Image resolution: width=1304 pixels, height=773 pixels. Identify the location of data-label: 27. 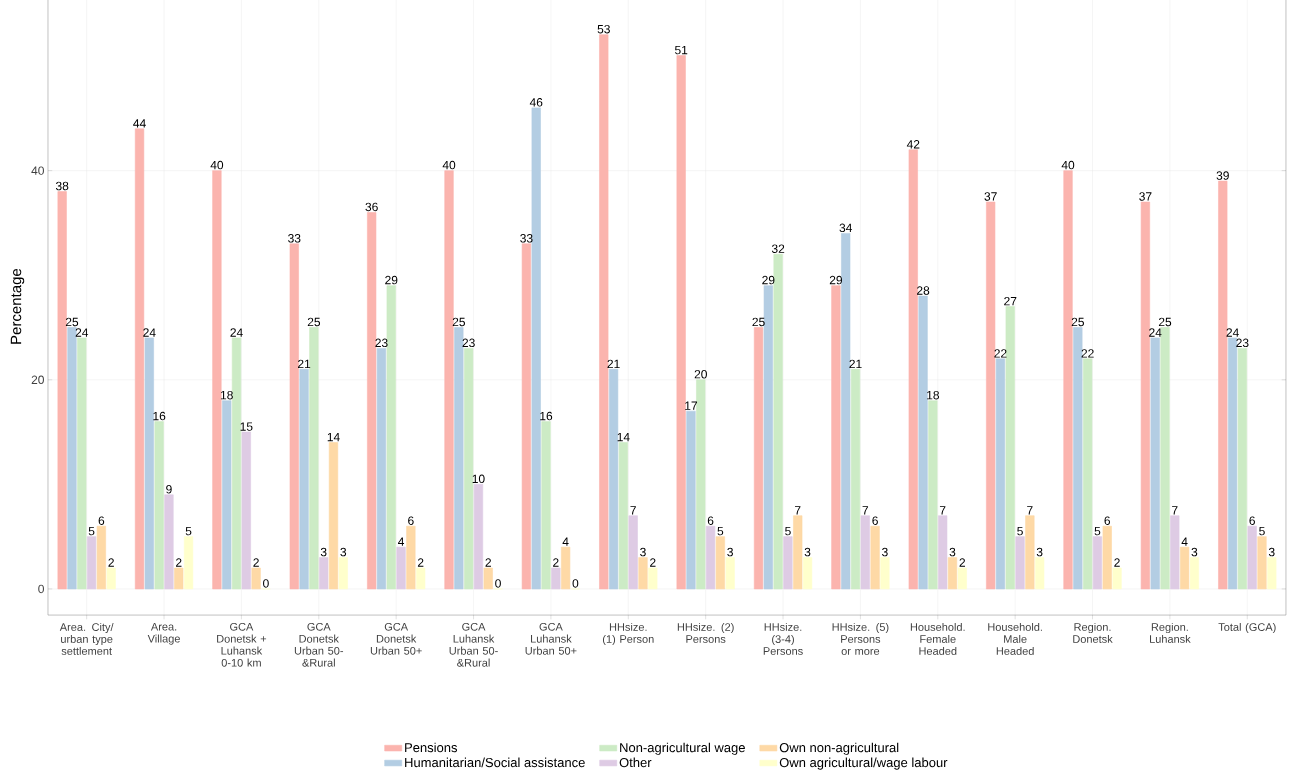
(1010, 301).